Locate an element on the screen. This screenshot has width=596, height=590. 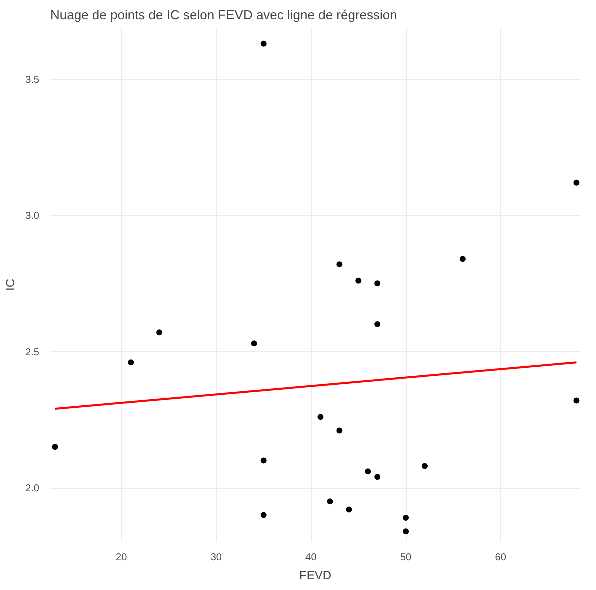
y-tick-label: 2.0 is located at coordinates (33, 489).